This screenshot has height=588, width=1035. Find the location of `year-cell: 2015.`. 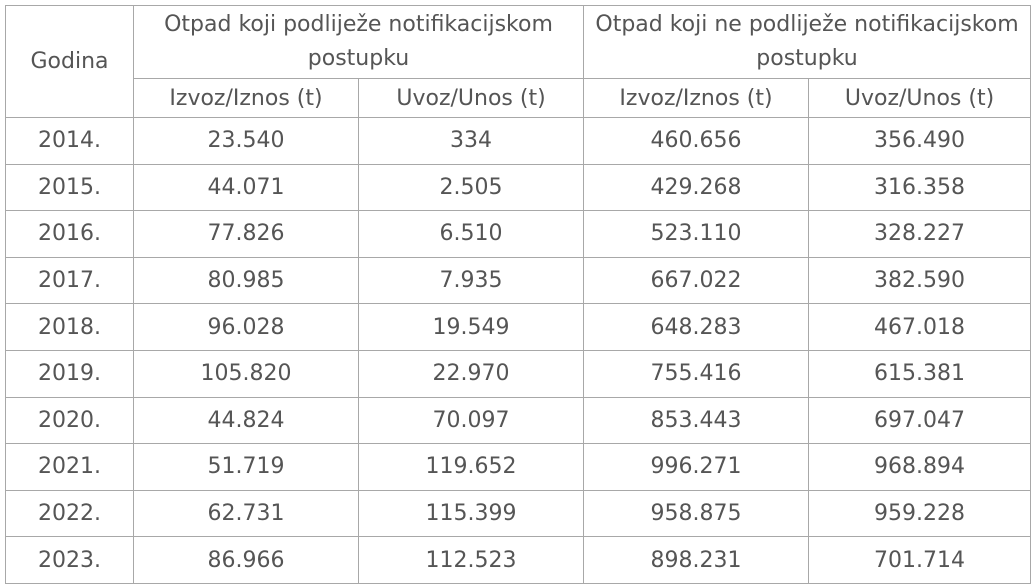

year-cell: 2015. is located at coordinates (69, 187).